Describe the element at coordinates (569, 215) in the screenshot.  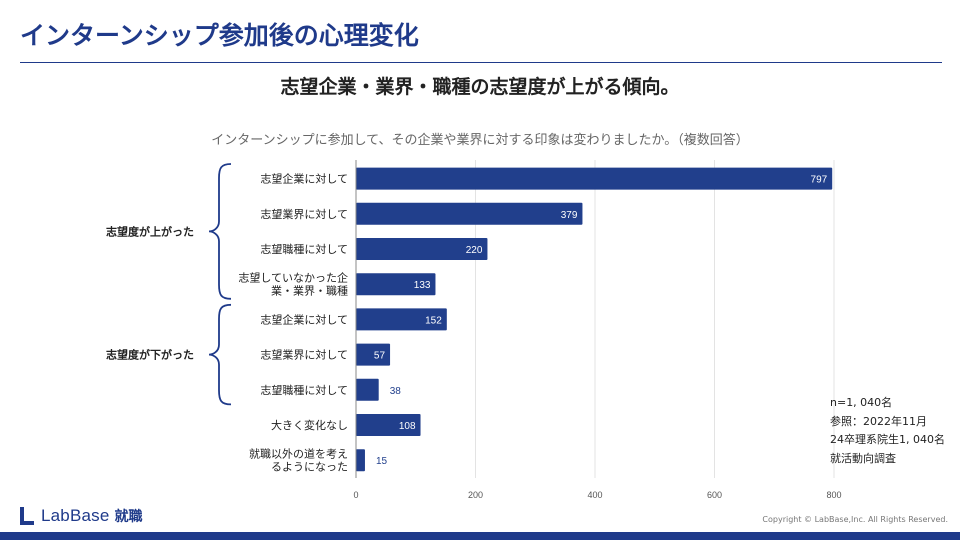
I see `bar-value-label: 379` at that location.